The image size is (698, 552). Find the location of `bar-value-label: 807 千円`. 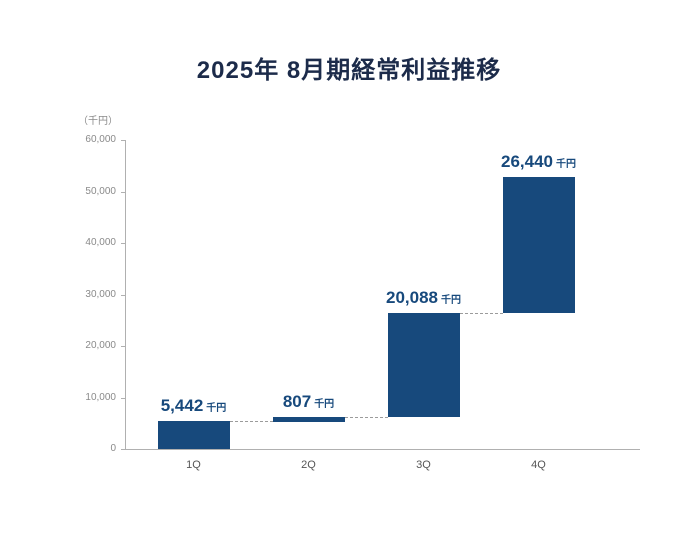

bar-value-label: 807 千円 is located at coordinates (308, 403).